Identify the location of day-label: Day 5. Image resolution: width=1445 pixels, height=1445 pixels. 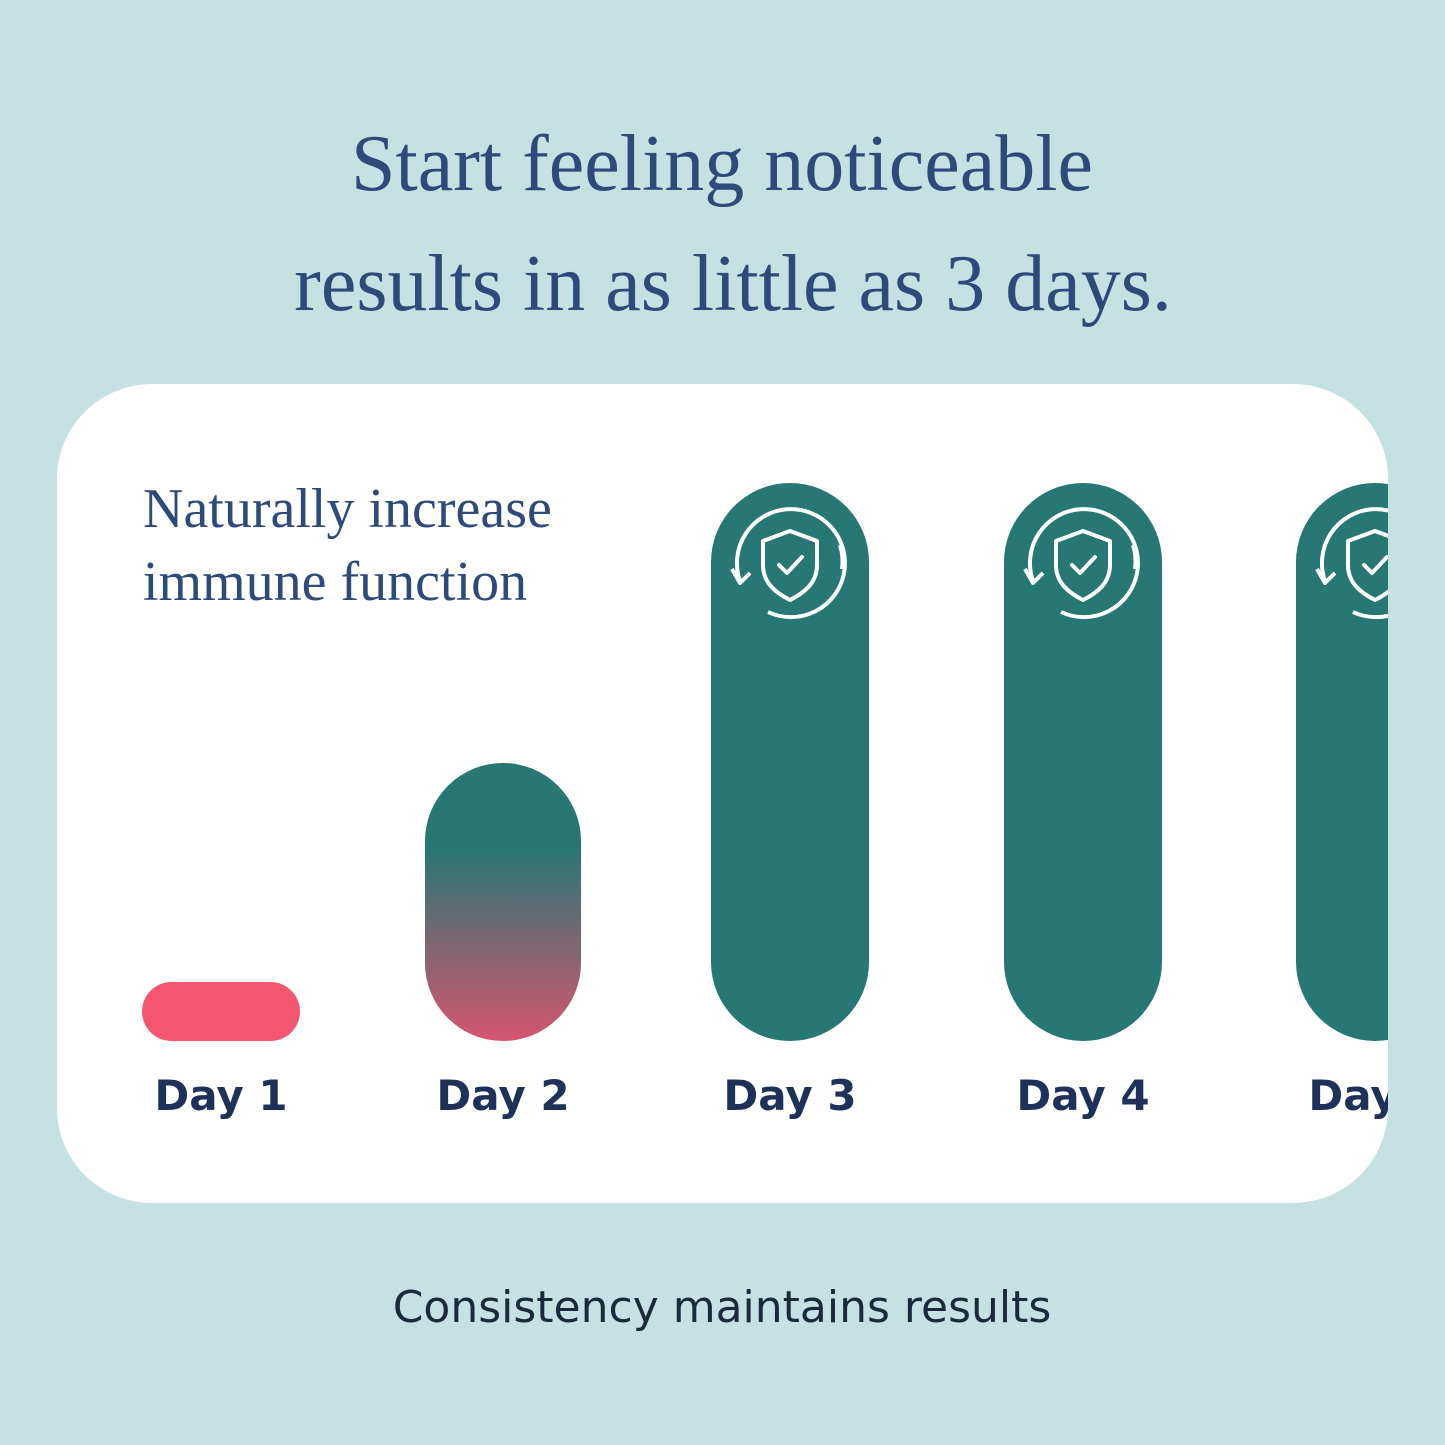
(1374, 1095).